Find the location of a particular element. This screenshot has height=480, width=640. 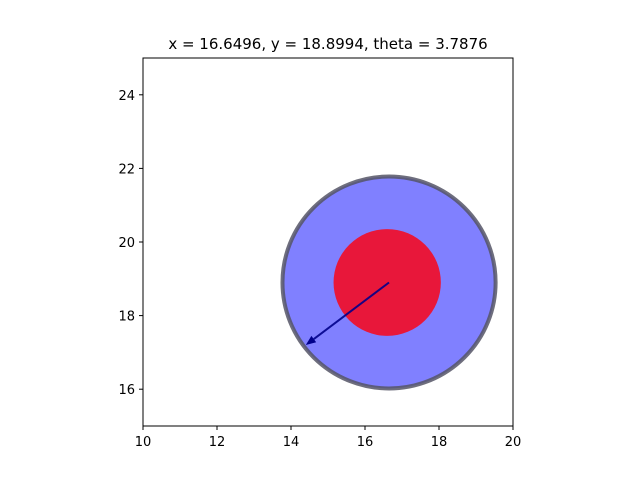

chart-title: x = 16.6496, y = 18.8994, theta = 3.7876 is located at coordinates (327, 44).